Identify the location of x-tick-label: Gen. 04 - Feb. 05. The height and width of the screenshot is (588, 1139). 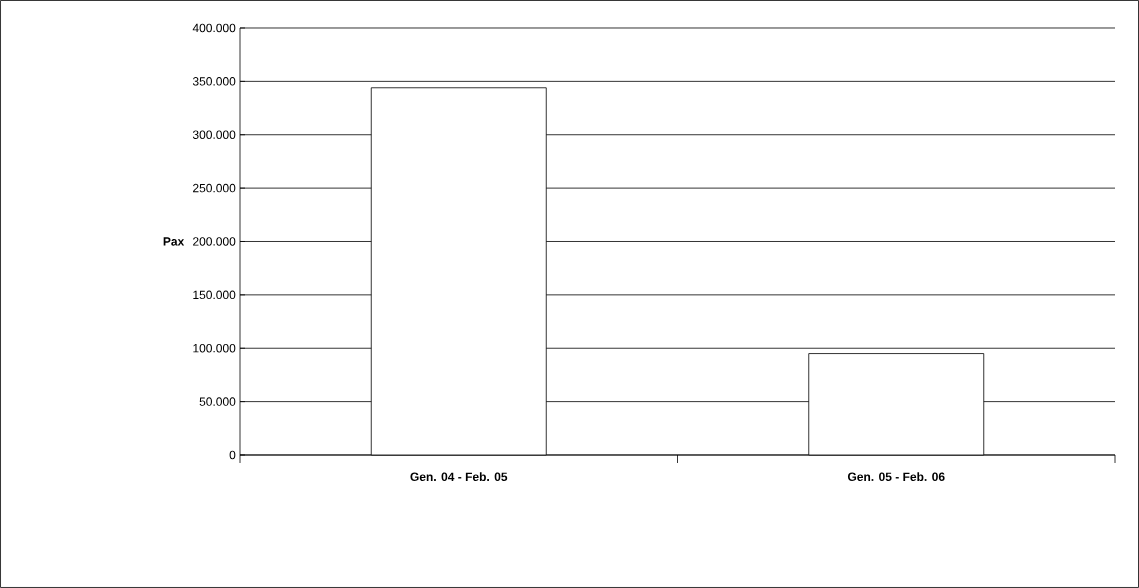
(459, 476).